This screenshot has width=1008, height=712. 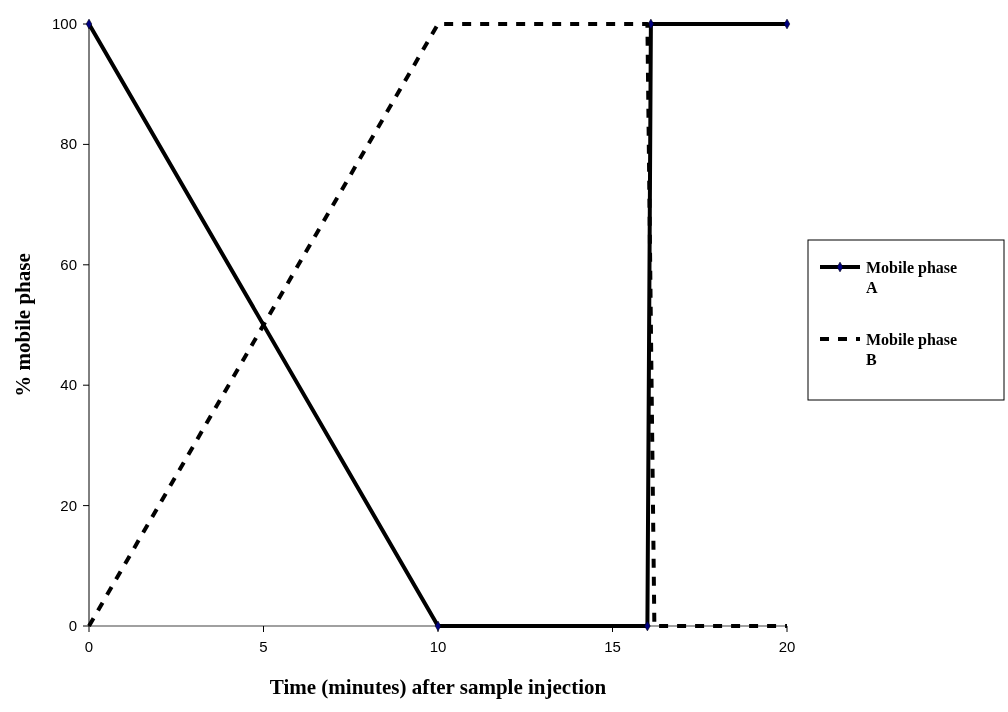 What do you see at coordinates (438, 646) in the screenshot?
I see `x-tick-label: 10` at bounding box center [438, 646].